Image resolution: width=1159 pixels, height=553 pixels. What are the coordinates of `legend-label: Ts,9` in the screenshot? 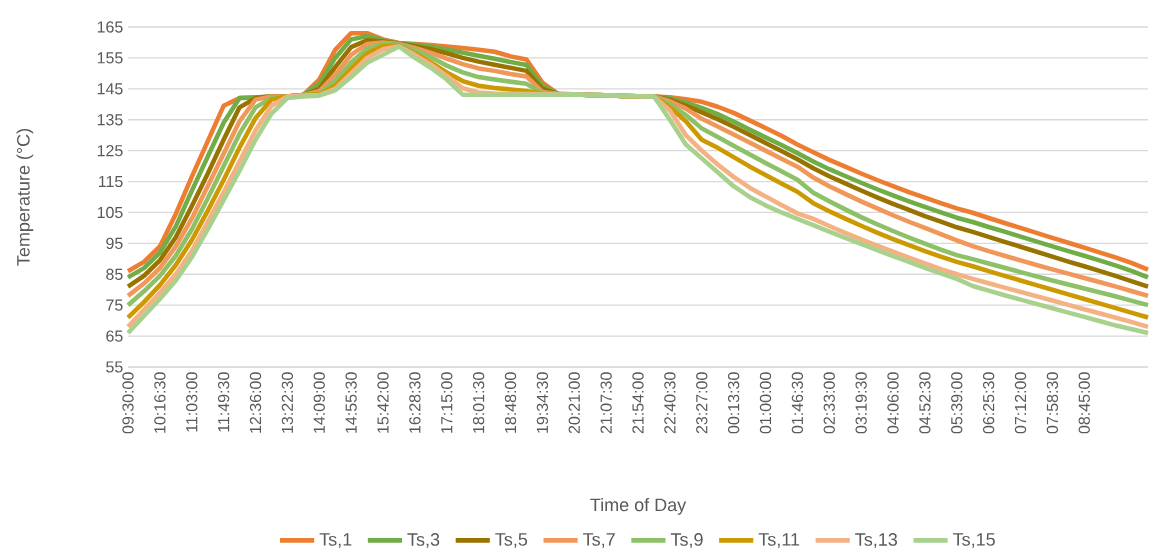 It's located at (686, 540).